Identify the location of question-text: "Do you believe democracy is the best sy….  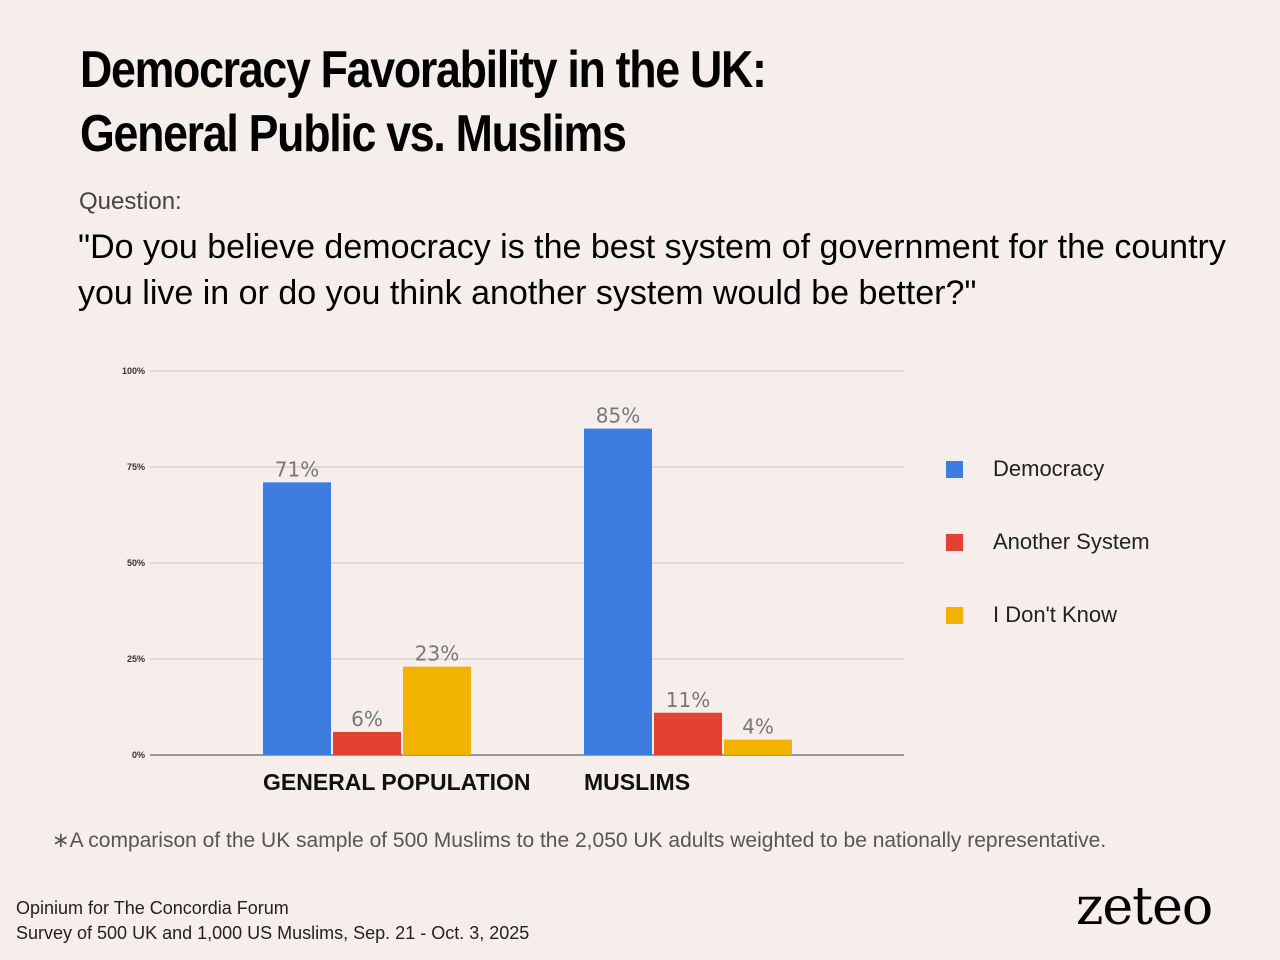
(652, 270).